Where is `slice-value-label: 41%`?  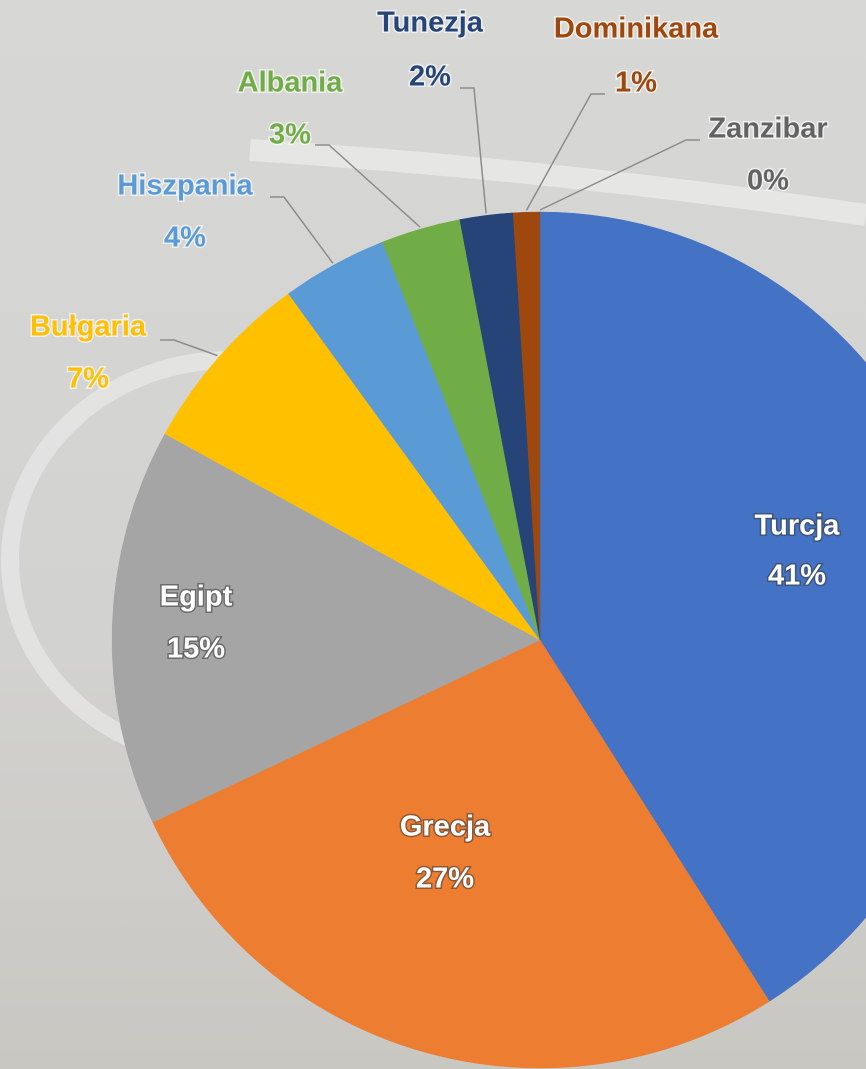 slice-value-label: 41% is located at coordinates (797, 576).